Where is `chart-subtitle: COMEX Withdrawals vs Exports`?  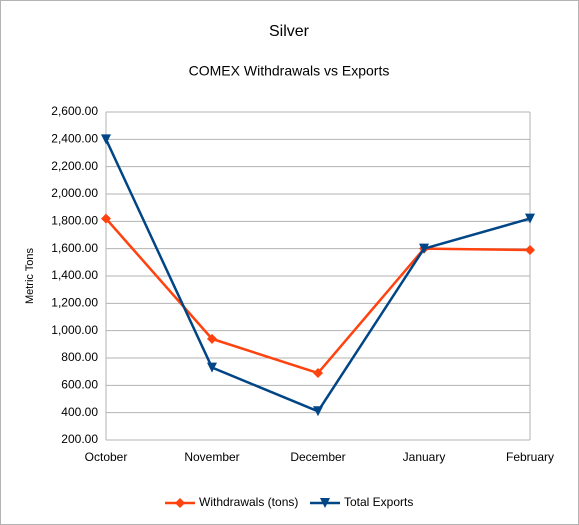
chart-subtitle: COMEX Withdrawals vs Exports is located at coordinates (289, 71).